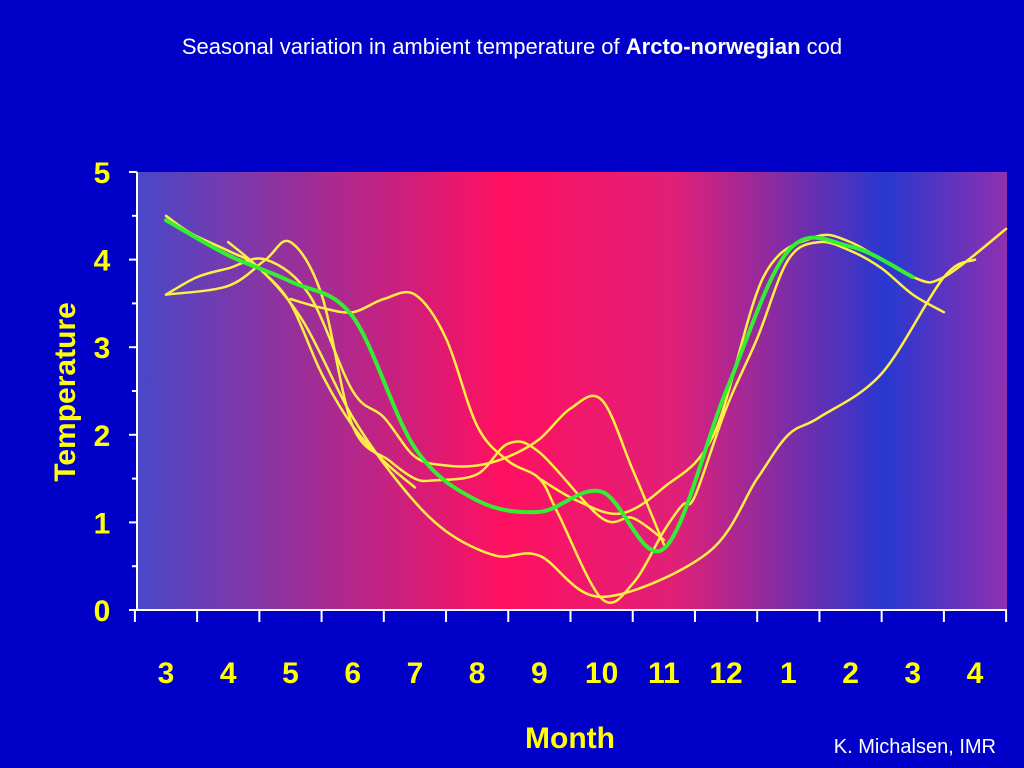 The width and height of the screenshot is (1024, 768). I want to click on x-tick-label: 7, so click(415, 673).